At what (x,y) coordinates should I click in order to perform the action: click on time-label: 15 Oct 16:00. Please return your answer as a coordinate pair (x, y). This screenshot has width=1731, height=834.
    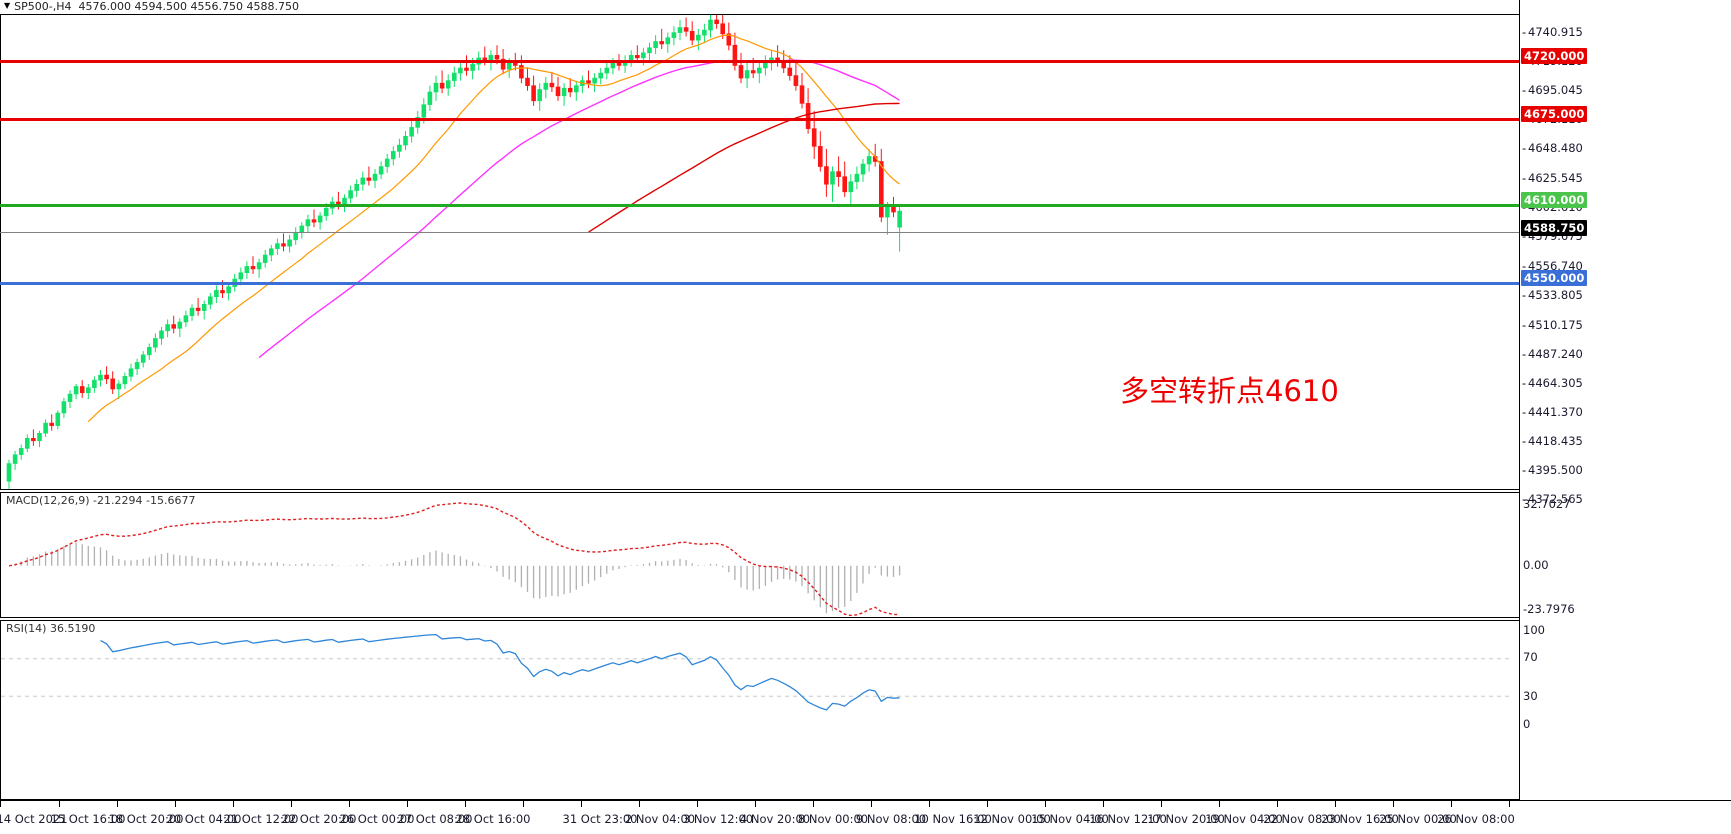
    Looking at the image, I should click on (88, 819).